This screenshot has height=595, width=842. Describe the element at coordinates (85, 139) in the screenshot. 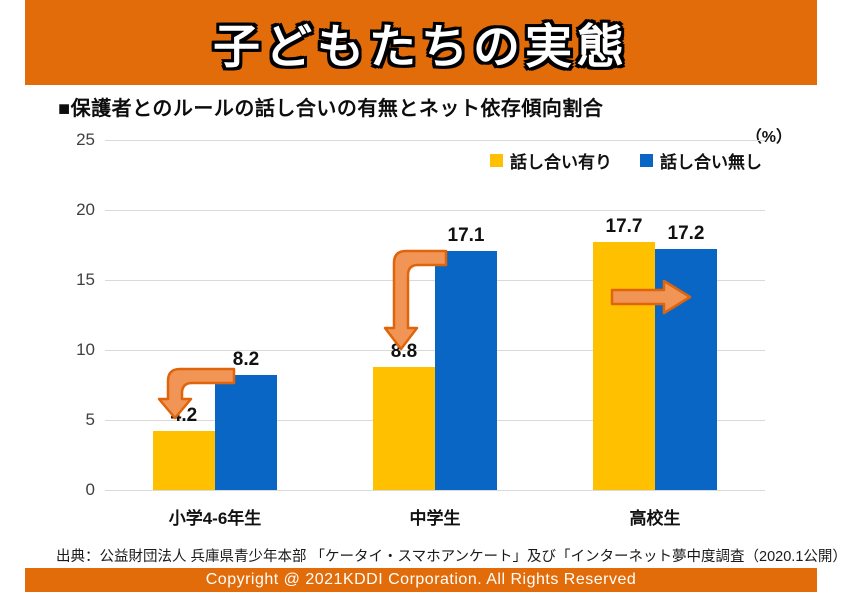

I see `y-axis-tick-label: 25` at that location.